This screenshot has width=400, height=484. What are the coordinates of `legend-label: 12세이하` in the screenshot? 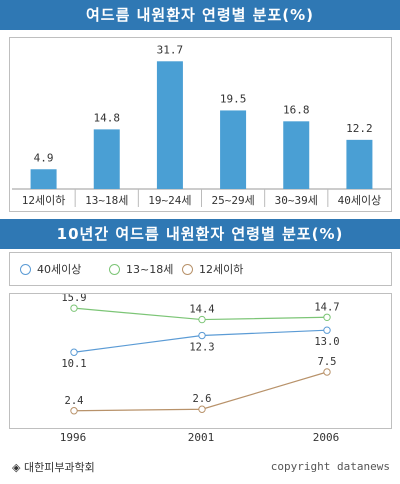 It's located at (221, 269).